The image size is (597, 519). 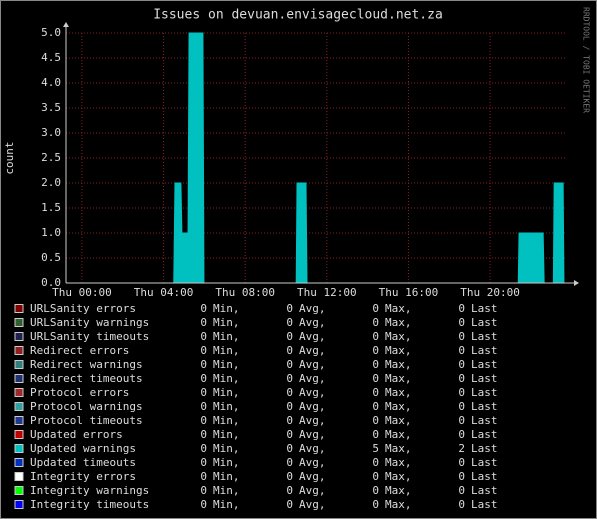 I want to click on legend-label: Protocol timeouts, so click(x=86, y=420).